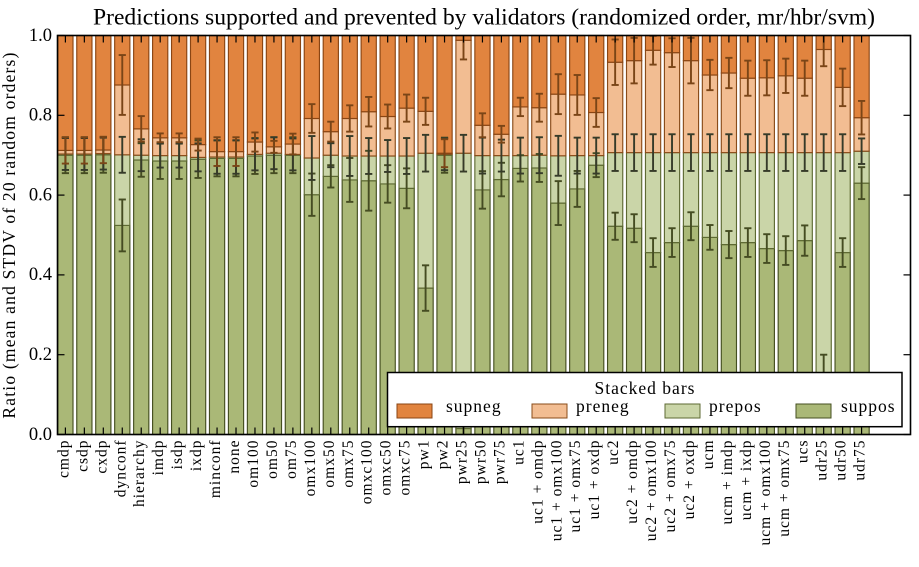 This screenshot has width=919, height=567. Describe the element at coordinates (822, 460) in the screenshot. I see `svg-text: udr25` at that location.